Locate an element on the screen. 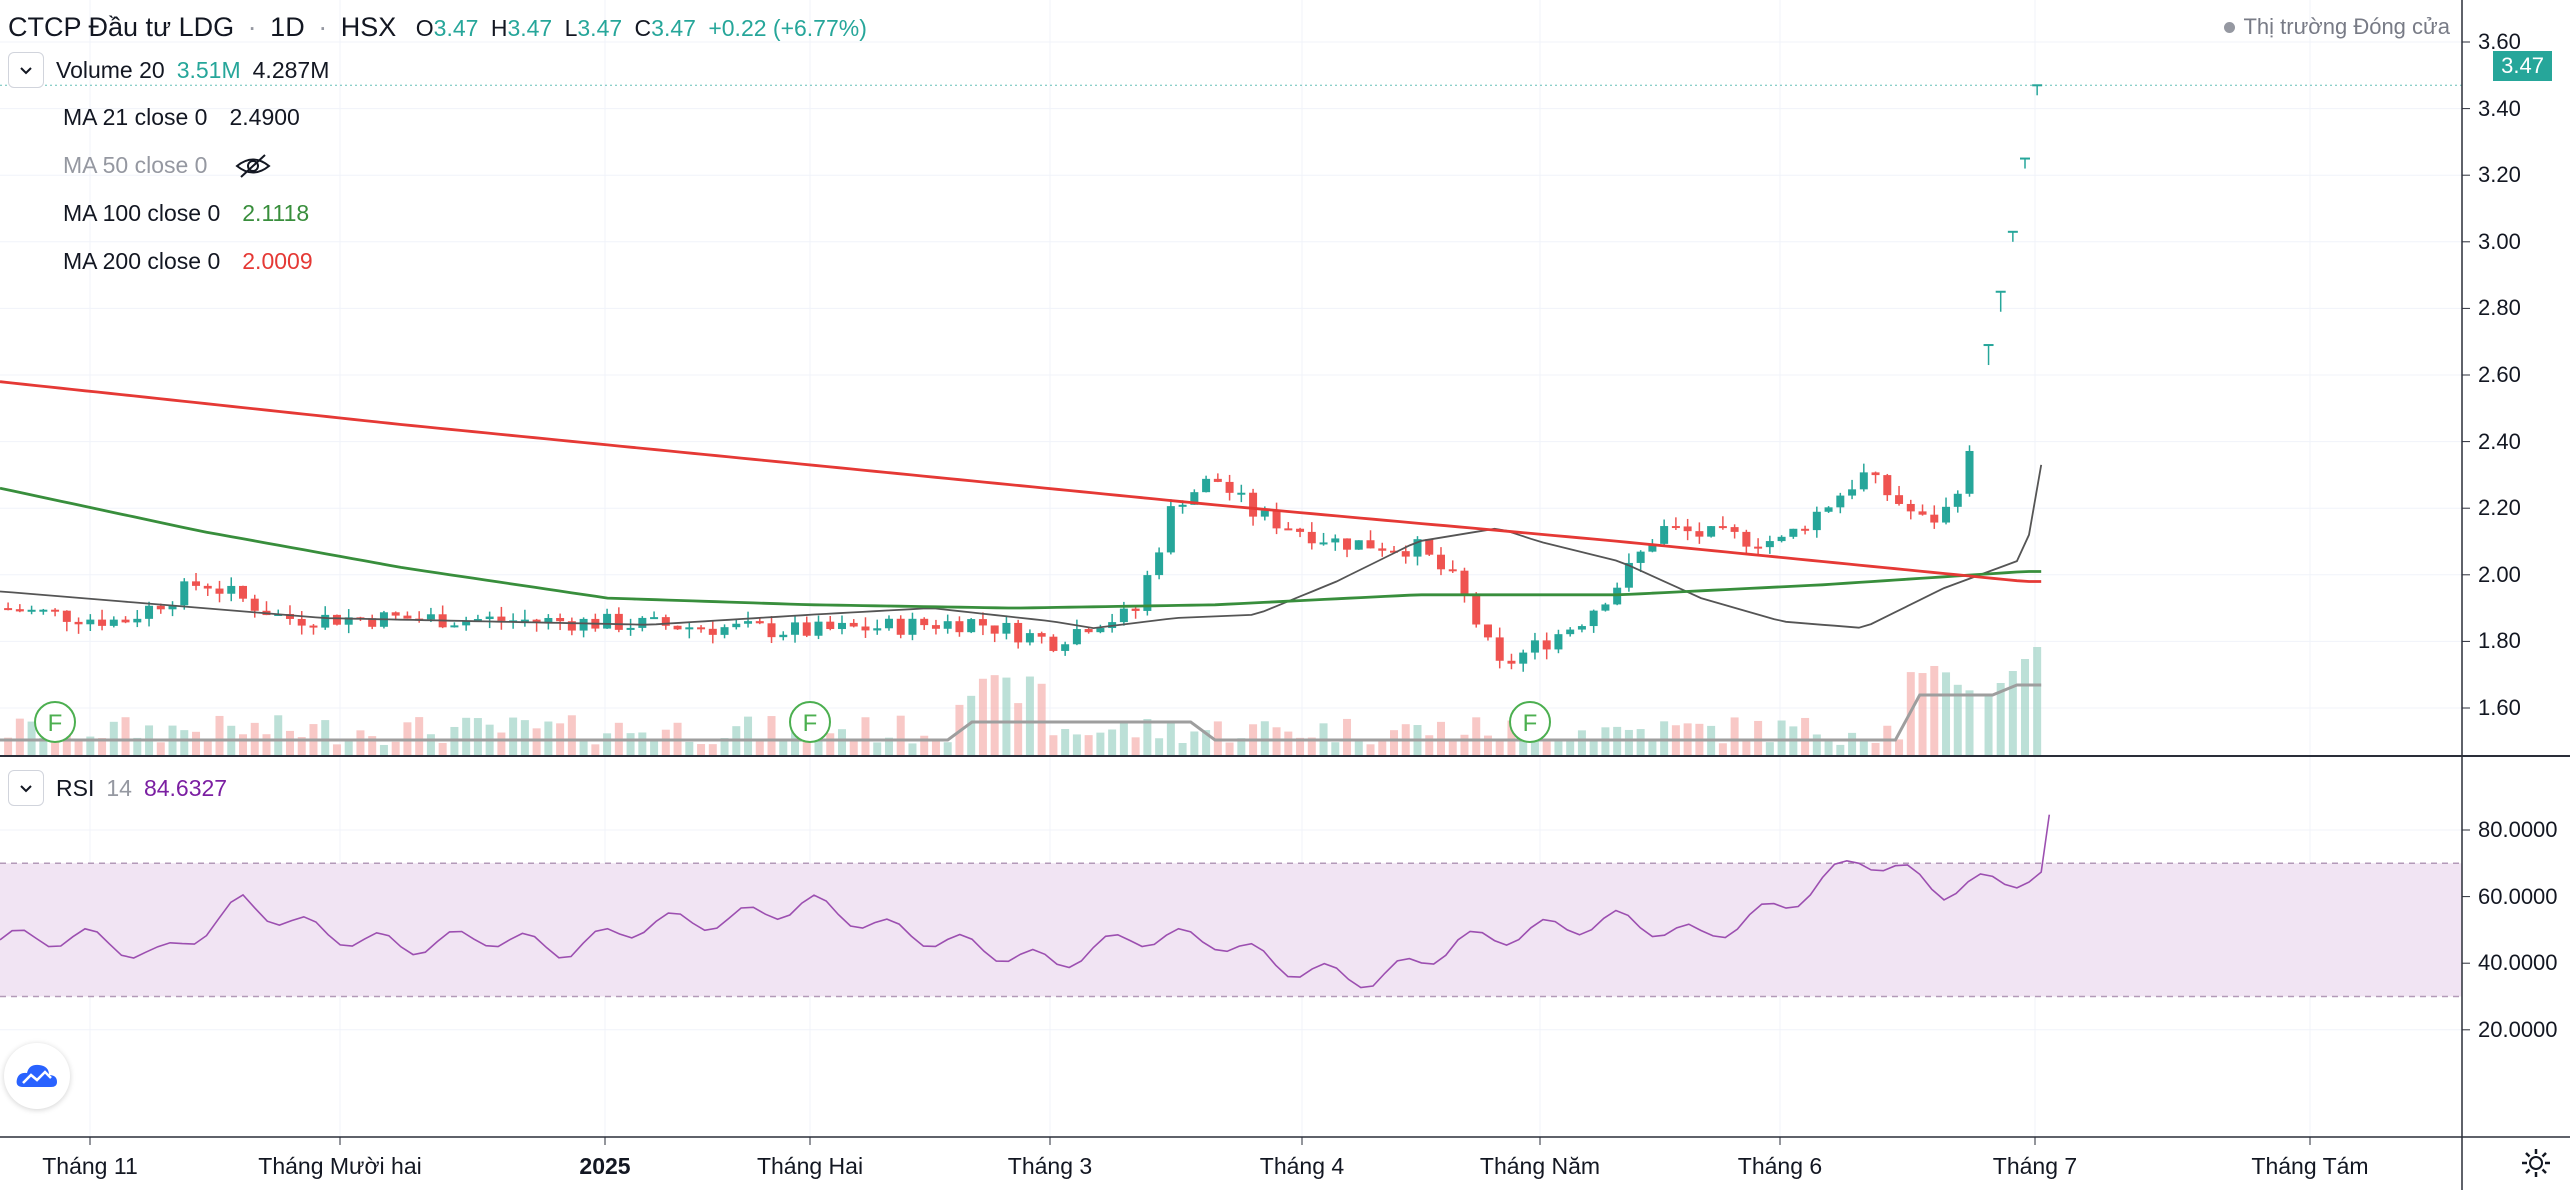 The height and width of the screenshot is (1190, 2570). ma100-name: MA 100 close 0 is located at coordinates (142, 213).